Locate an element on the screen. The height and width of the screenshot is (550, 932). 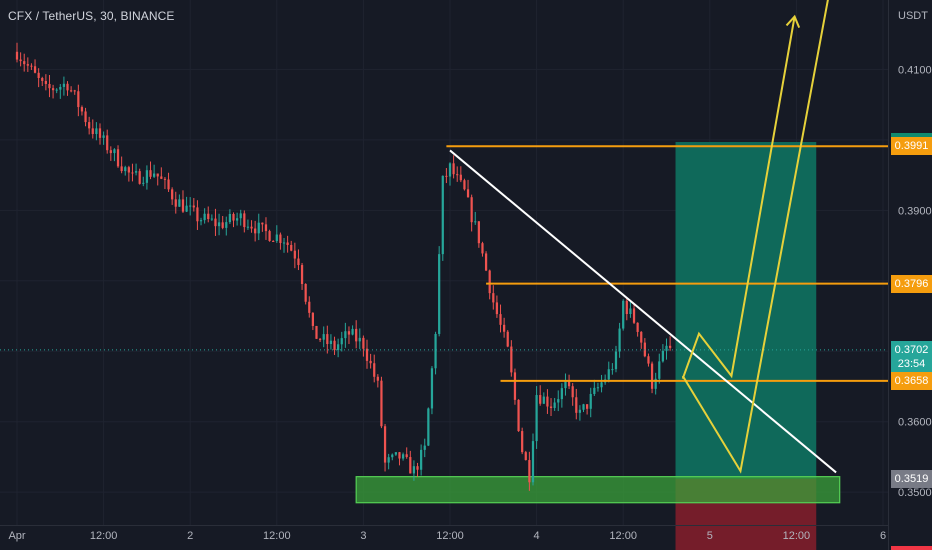
price-badge-value: 0.3702 is located at coordinates (911, 349).